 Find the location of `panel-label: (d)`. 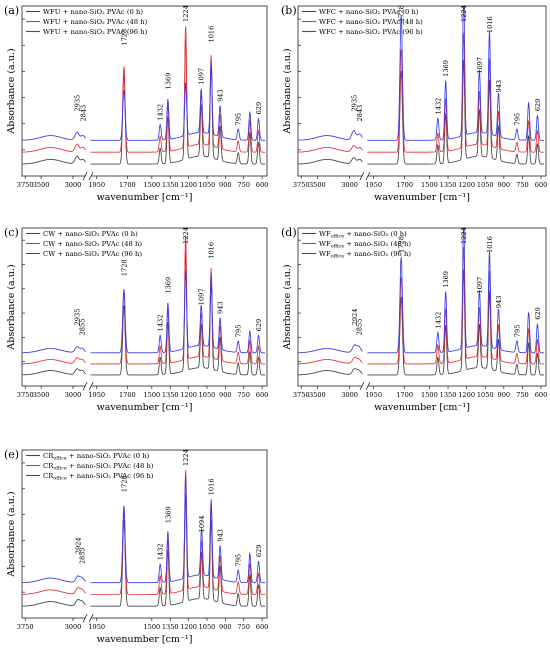

panel-label: (d) is located at coordinates (289, 232).